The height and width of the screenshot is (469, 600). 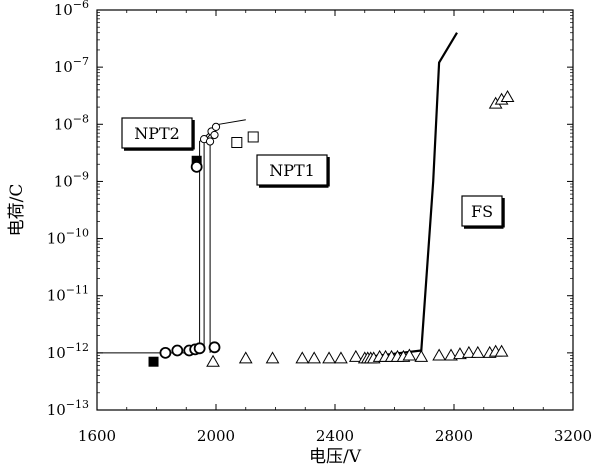 I want to click on y-tick-label: 10⁻⁶, so click(x=71, y=9).